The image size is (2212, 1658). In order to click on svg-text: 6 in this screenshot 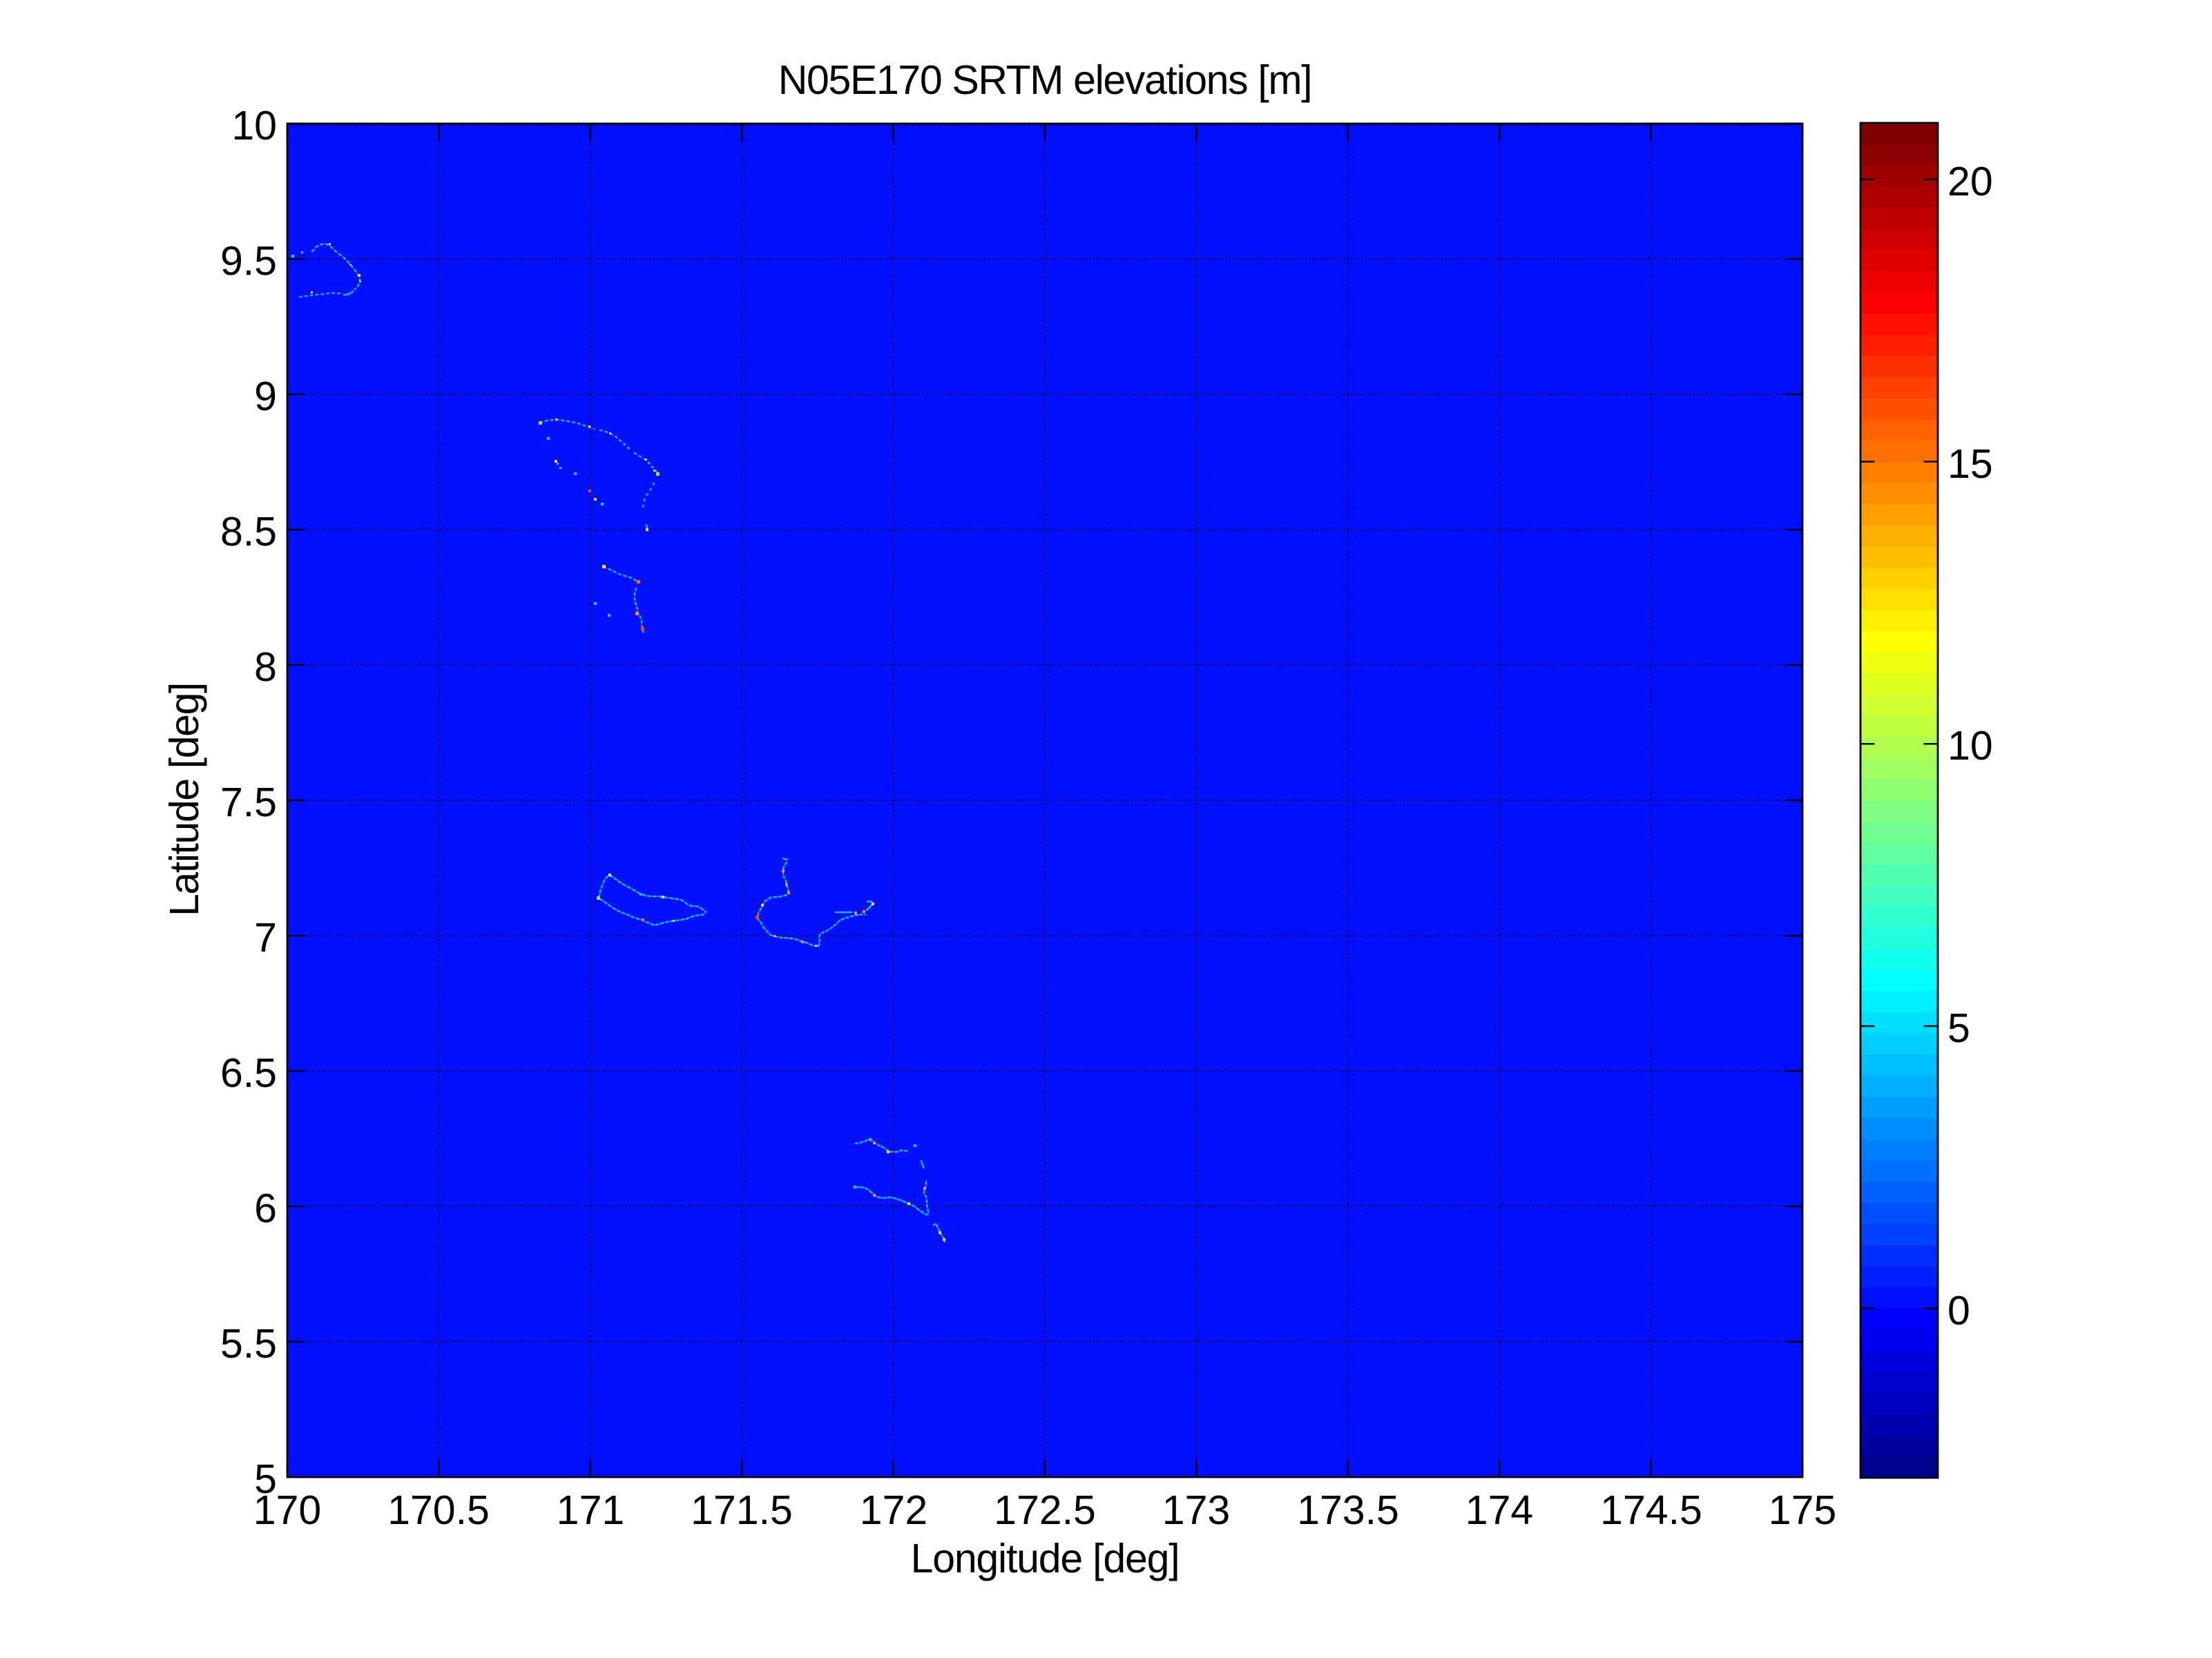, I will do `click(265, 1208)`.